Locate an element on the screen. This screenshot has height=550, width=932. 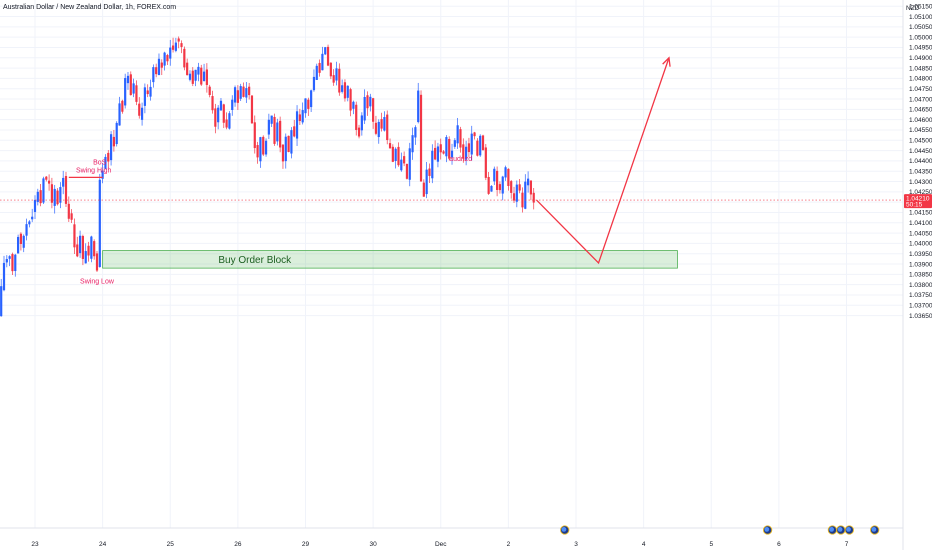
time-axis: 23 24 25 26 29 30 Dec 2 3 4 5 6 7 is located at coordinates (451, 537).